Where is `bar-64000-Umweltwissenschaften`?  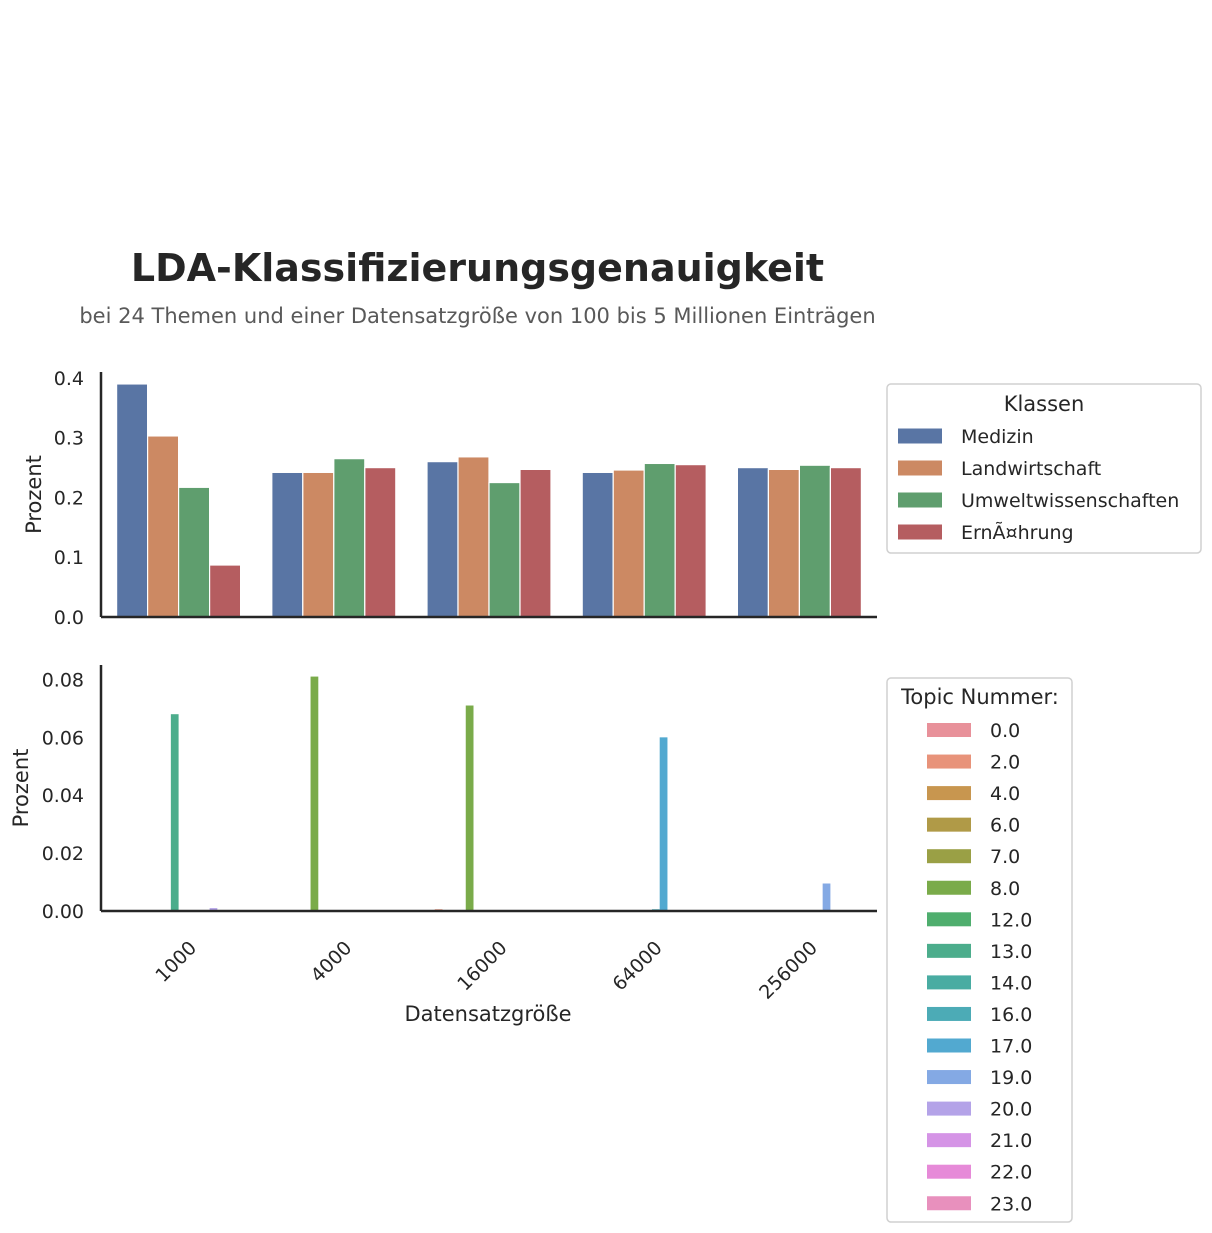
bar-64000-Umweltwissenschaften is located at coordinates (659, 540).